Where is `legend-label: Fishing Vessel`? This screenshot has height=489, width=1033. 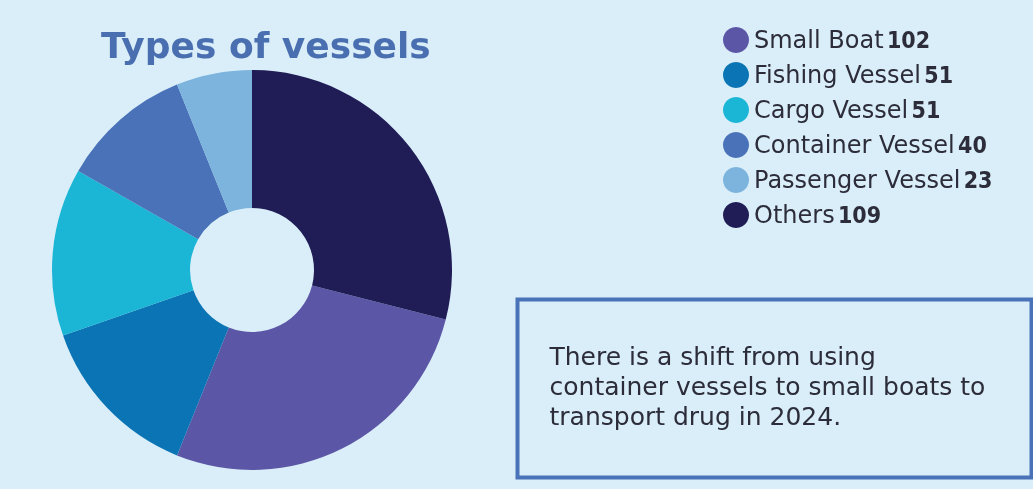
legend-label: Fishing Vessel is located at coordinates (837, 75).